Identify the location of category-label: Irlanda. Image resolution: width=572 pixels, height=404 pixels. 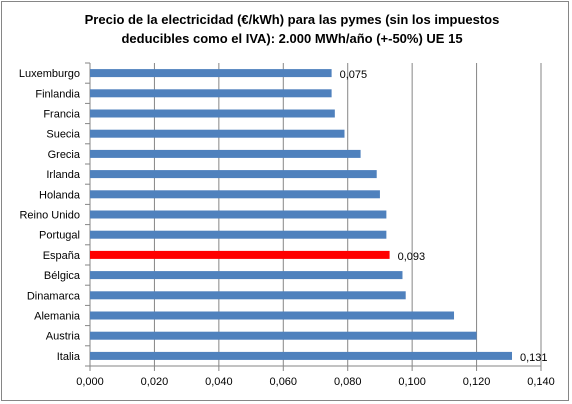
(63, 175).